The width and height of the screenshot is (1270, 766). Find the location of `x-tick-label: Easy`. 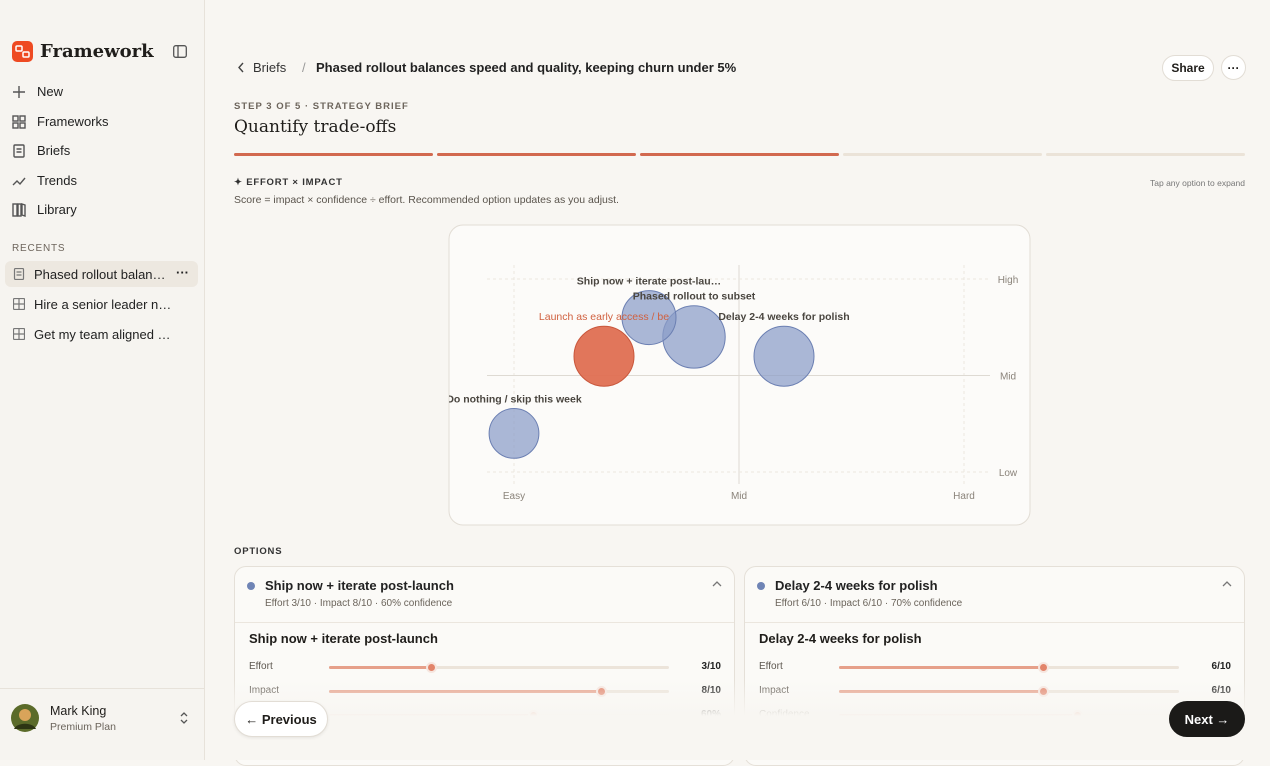

x-tick-label: Easy is located at coordinates (514, 496).